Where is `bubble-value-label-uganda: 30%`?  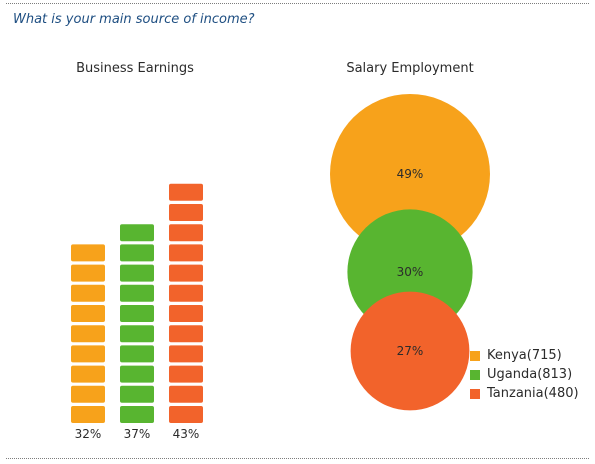 bubble-value-label-uganda: 30% is located at coordinates (410, 272).